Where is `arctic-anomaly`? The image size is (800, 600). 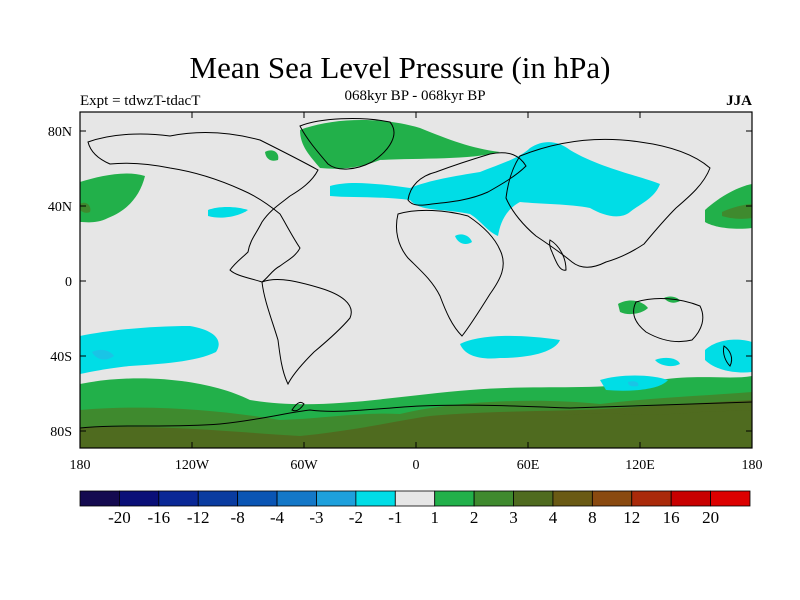
arctic-anomaly is located at coordinates (382, 144).